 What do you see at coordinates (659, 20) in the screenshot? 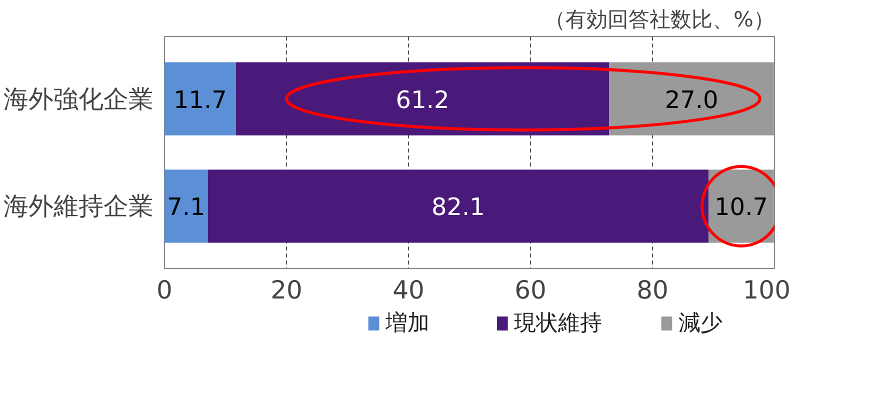
I see `chart-title: （有効回答社数比、%）` at bounding box center [659, 20].